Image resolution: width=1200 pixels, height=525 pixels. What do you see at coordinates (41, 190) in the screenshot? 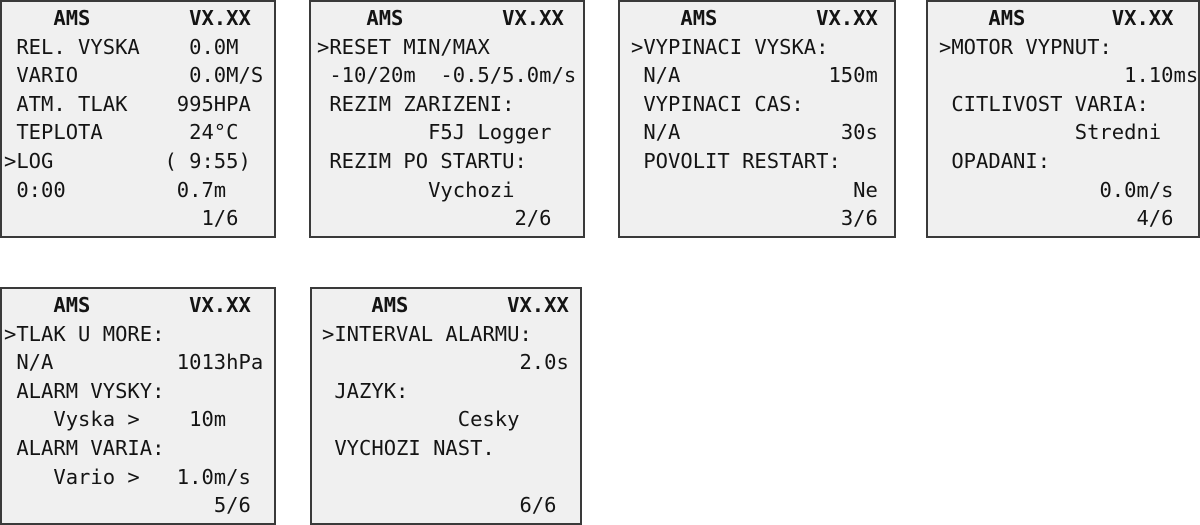
I see `menu-label: 0:00` at bounding box center [41, 190].